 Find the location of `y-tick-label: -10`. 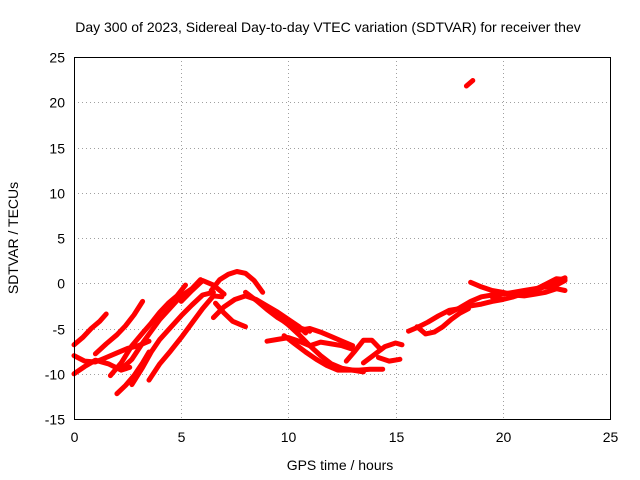

y-tick-label: -10 is located at coordinates (55, 375).